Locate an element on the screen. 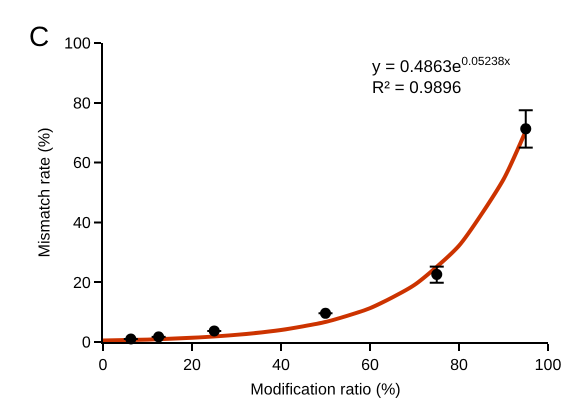 This screenshot has width=569, height=416. y-axis-title: Mismatch rate (%) is located at coordinates (45, 193).